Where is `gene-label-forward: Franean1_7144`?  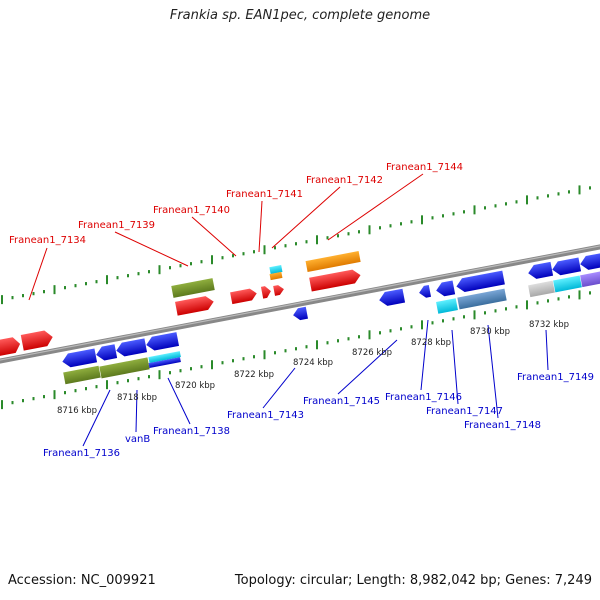
gene-label-forward: Franean1_7144 is located at coordinates (424, 167).